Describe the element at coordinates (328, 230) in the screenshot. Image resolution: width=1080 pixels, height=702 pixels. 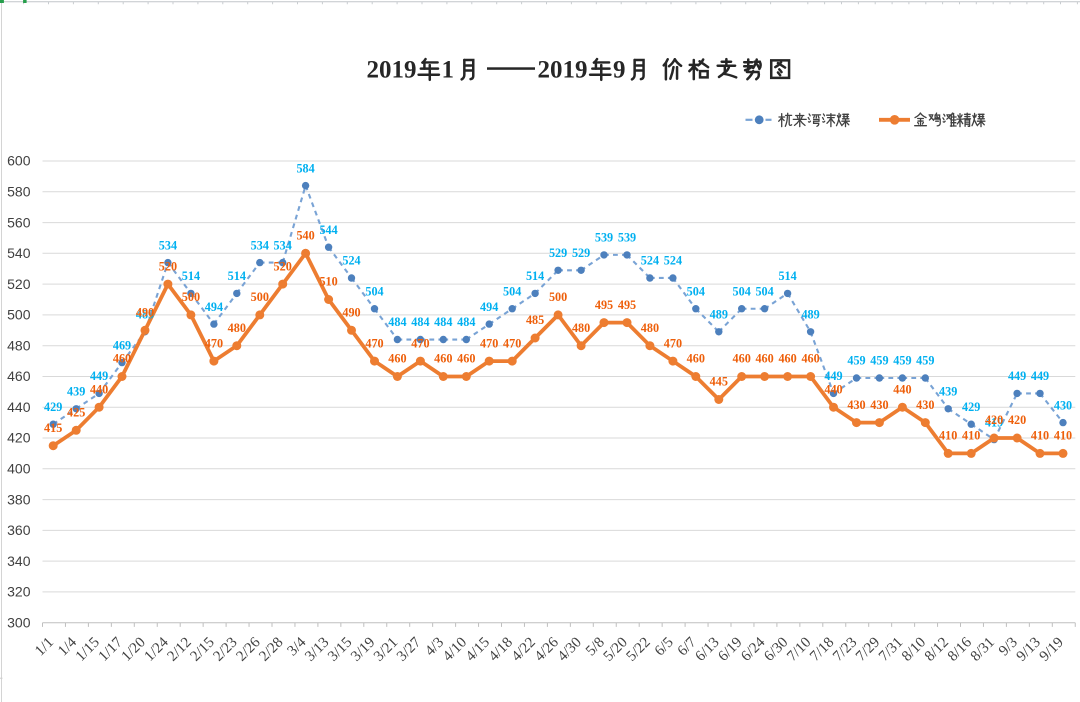
I see `svg-text: 544` at that location.